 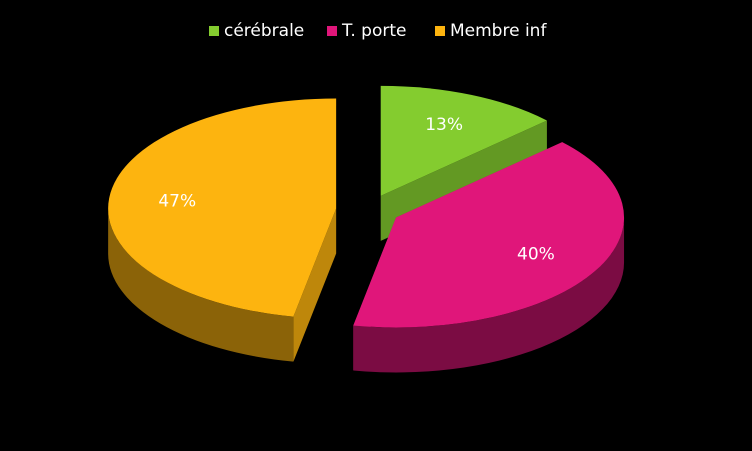 I want to click on data-label: 13%, so click(x=444, y=125).